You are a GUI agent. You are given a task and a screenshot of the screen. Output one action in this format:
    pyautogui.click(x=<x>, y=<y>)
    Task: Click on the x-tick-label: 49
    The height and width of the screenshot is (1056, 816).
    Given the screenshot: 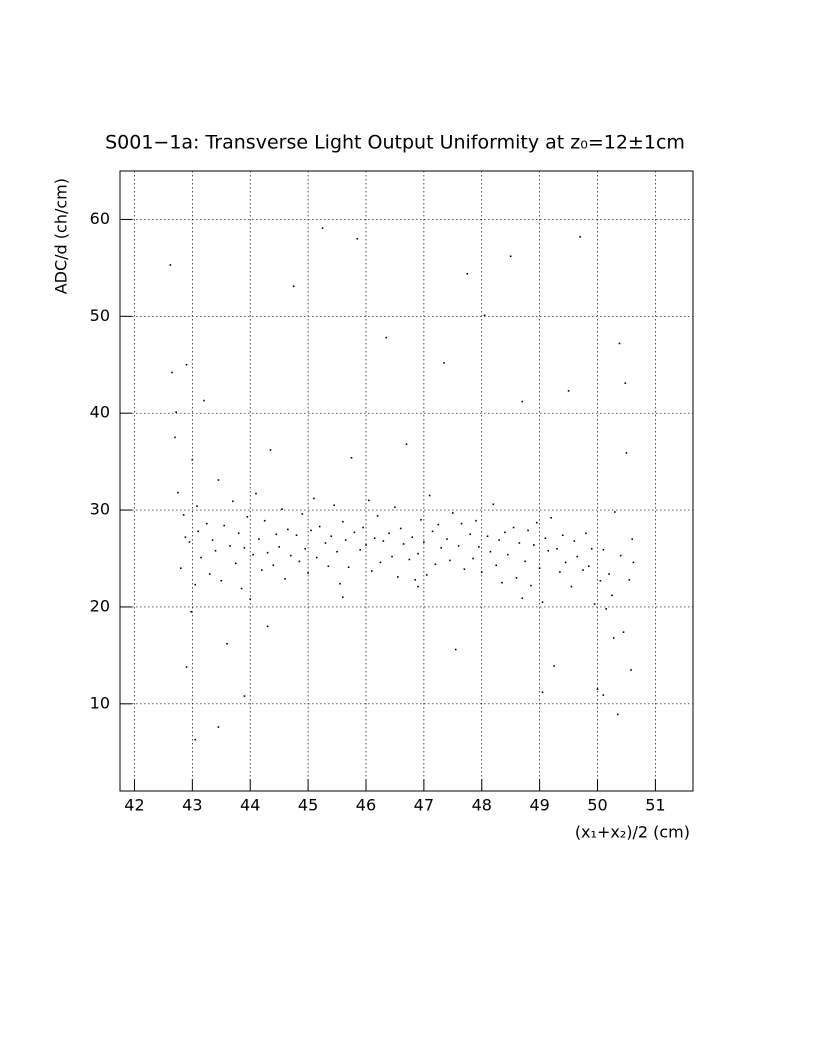 What is the action you would take?
    pyautogui.click(x=539, y=805)
    